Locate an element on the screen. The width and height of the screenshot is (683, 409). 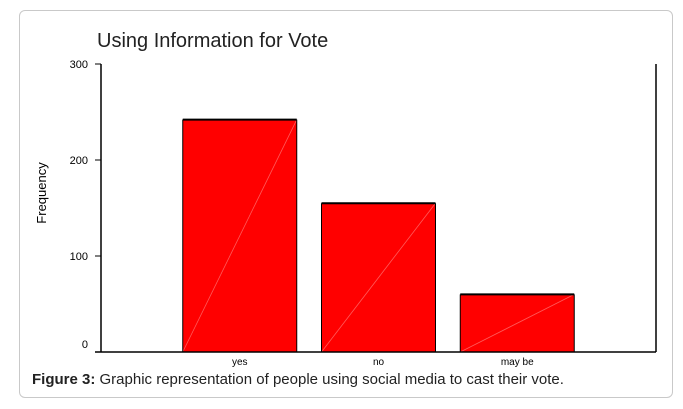
y-tick-label: 100 is located at coordinates (79, 257).